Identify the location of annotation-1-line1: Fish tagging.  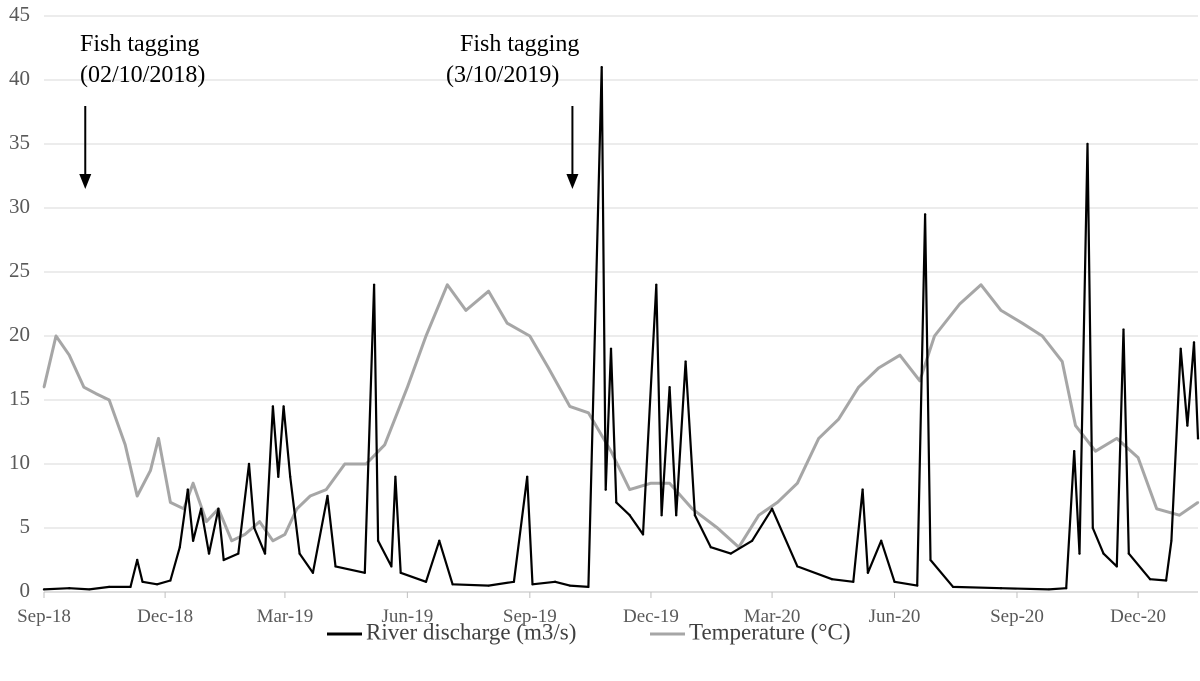
(139, 44).